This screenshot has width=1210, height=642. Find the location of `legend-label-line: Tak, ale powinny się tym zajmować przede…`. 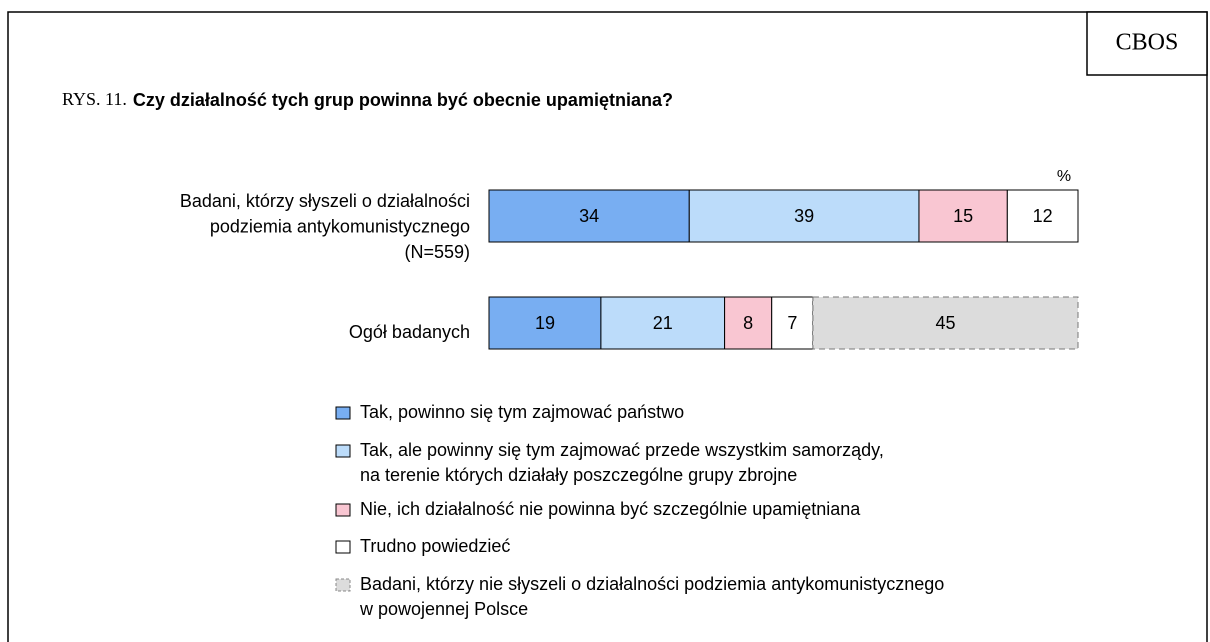

legend-label-line: Tak, ale powinny się tym zajmować przede… is located at coordinates (622, 450).